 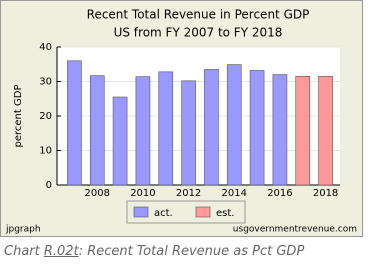 I want to click on x-tick-label: 2016, so click(x=279, y=193).